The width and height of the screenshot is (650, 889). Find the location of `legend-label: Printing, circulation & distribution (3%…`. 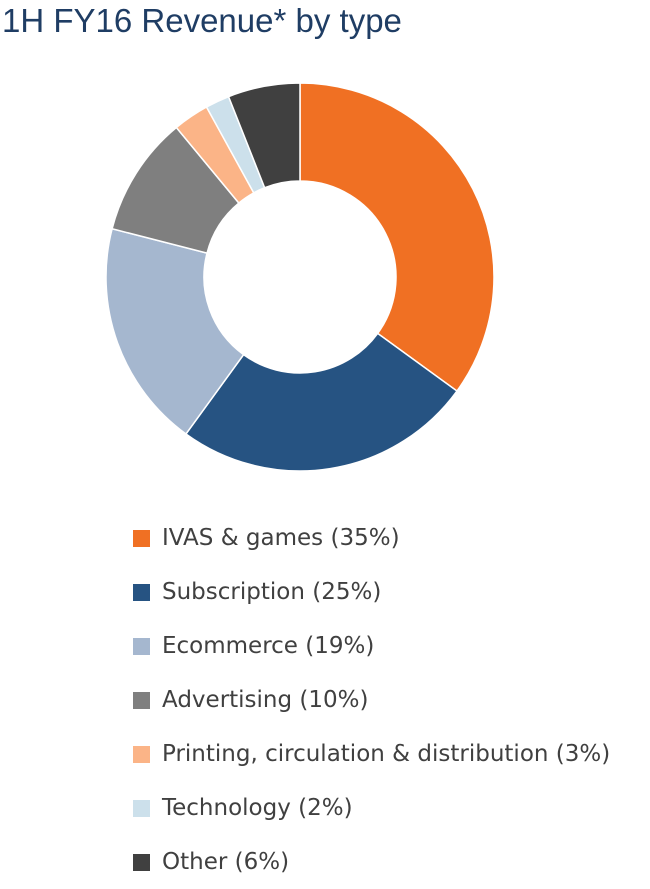

legend-label: Printing, circulation & distribution (3%… is located at coordinates (386, 754).